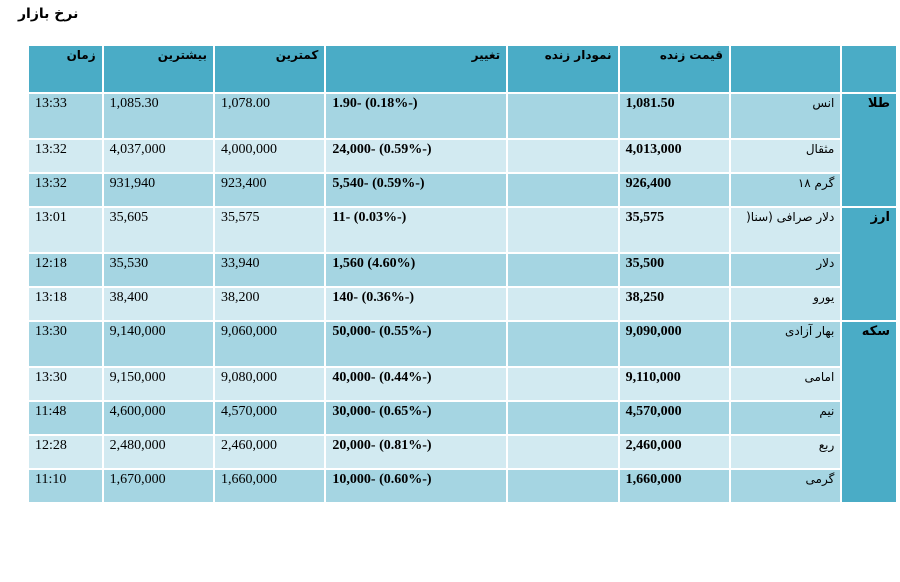 The height and width of the screenshot is (582, 900). What do you see at coordinates (674, 190) in the screenshot?
I see `row-price: 926,400` at bounding box center [674, 190].